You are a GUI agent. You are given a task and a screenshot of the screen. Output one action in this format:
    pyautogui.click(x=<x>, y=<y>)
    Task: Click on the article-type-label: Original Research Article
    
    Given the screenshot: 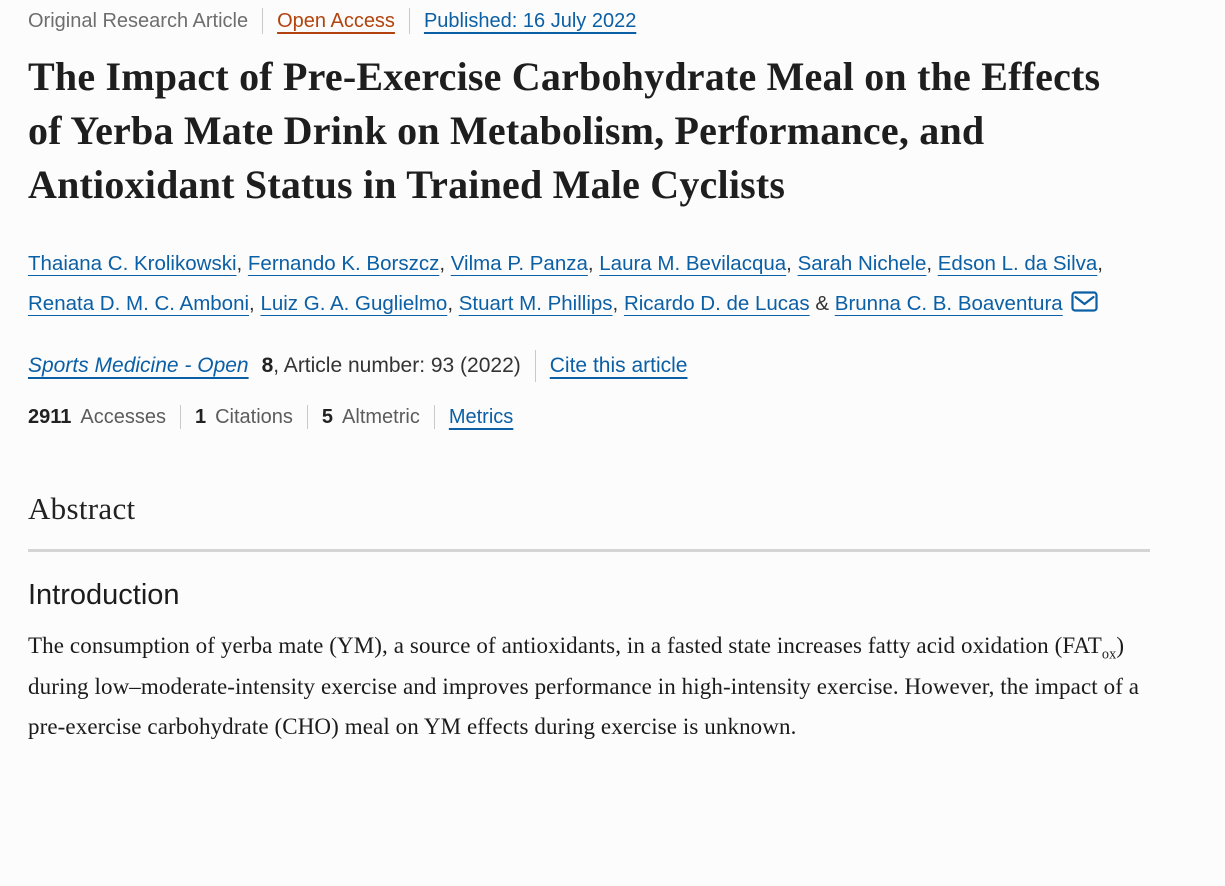 What is the action you would take?
    pyautogui.click(x=138, y=21)
    